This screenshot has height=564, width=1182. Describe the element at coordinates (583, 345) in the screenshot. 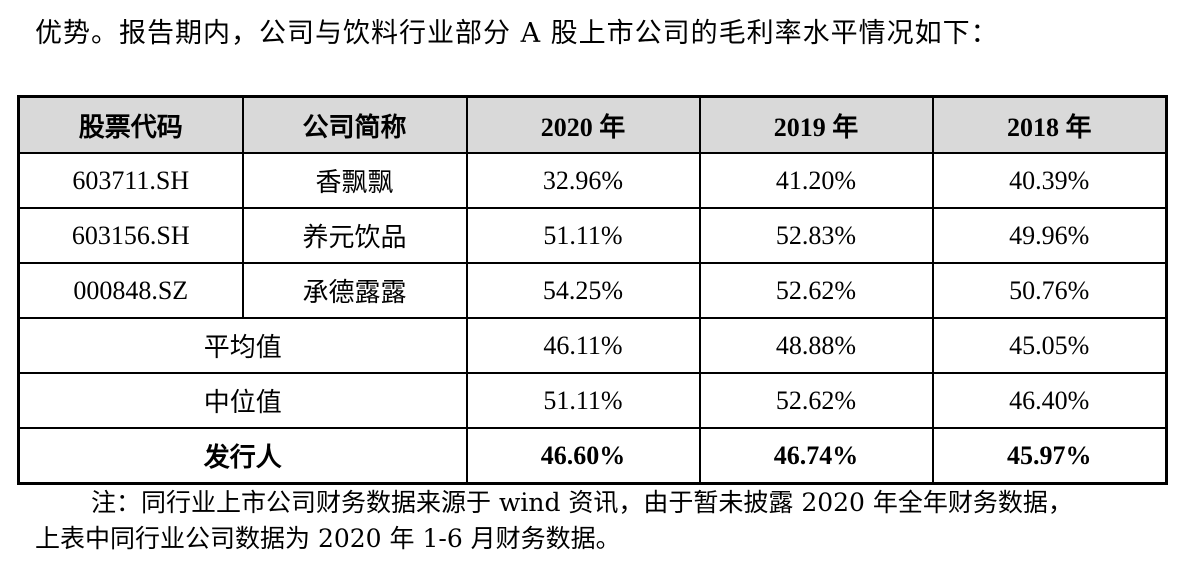

I see `average-2020-cell: 46.11%` at that location.